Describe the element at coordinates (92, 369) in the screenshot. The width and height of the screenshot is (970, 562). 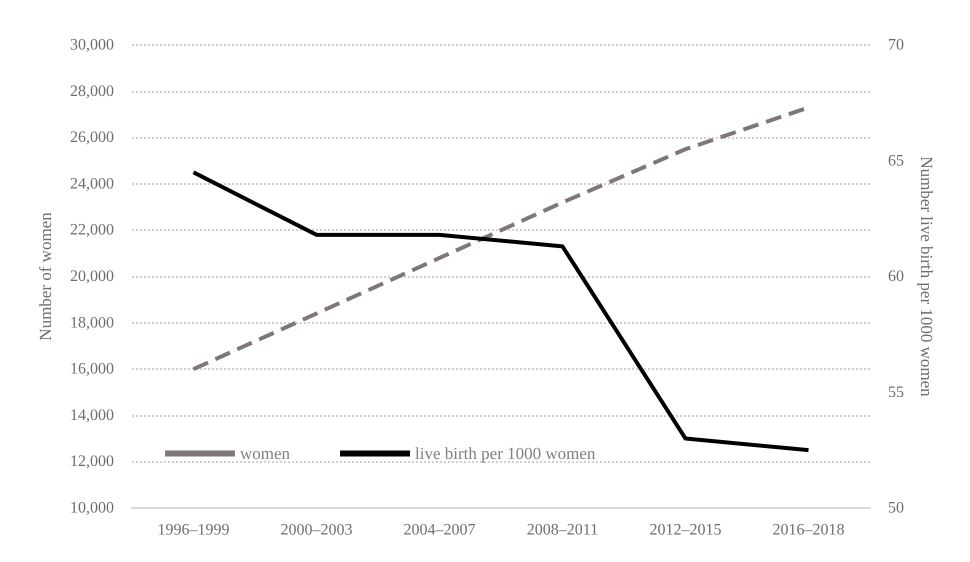
I see `y-tick-label: 16,000` at that location.